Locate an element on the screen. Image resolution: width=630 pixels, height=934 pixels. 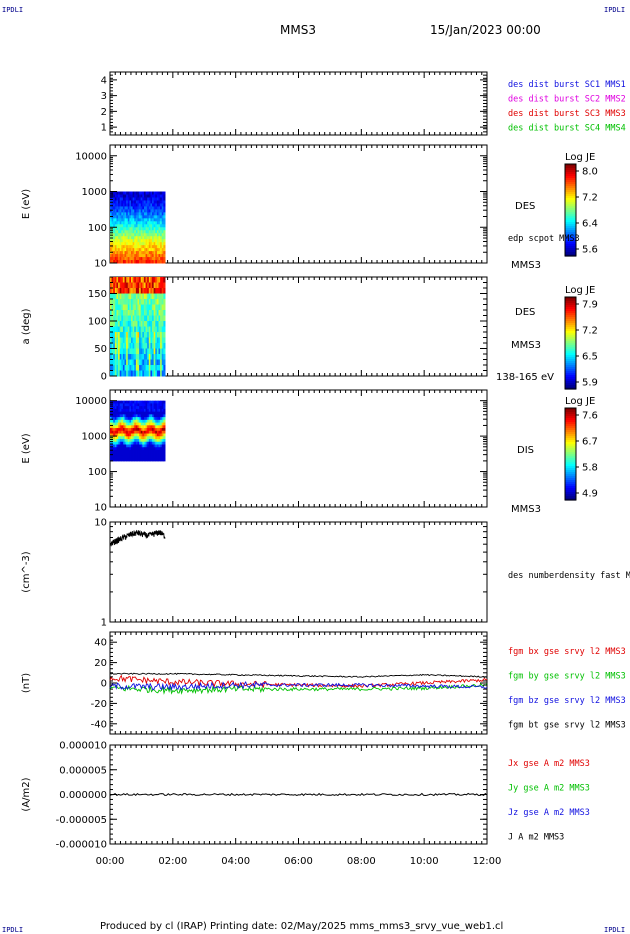
y-tick-label: 10 is located at coordinates (100, 523).